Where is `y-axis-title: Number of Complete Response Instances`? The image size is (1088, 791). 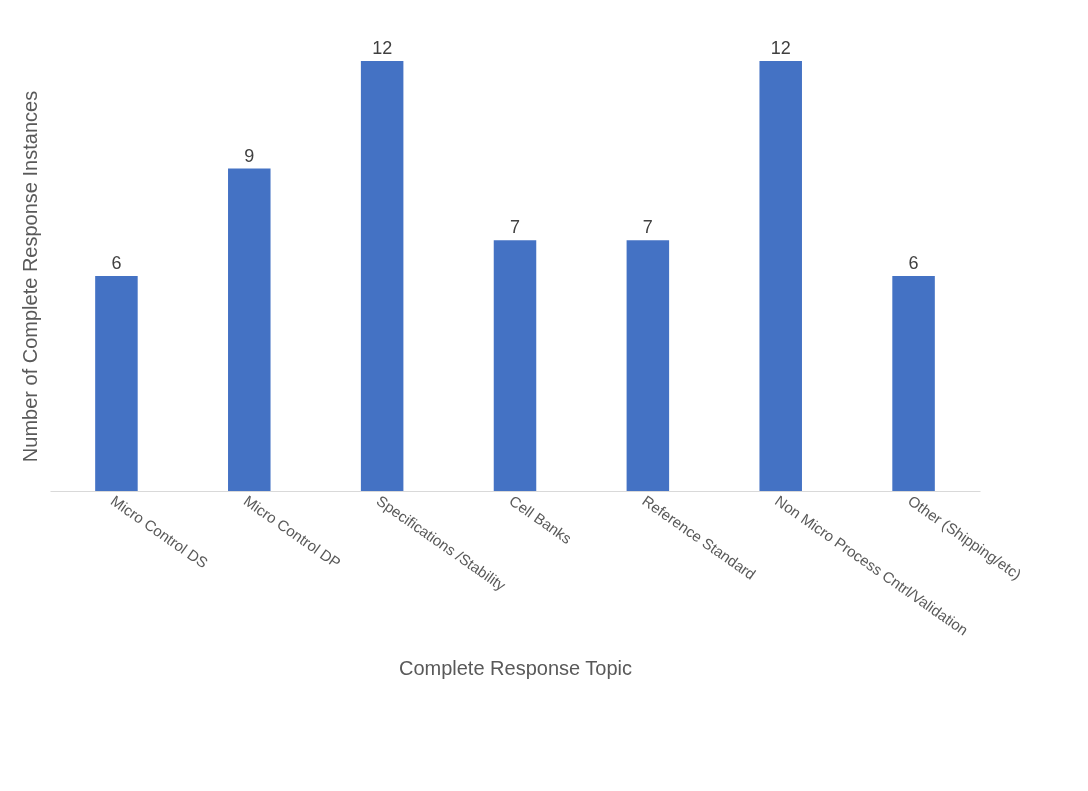
y-axis-title: Number of Complete Response Instances is located at coordinates (29, 276).